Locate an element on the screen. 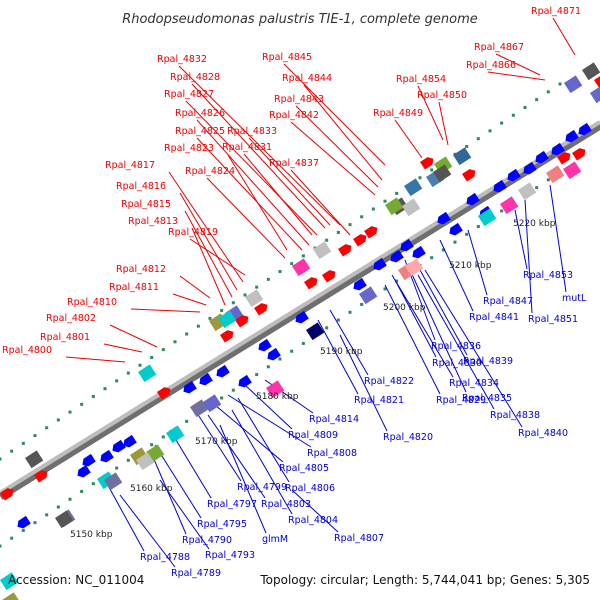 The height and width of the screenshot is (600, 600). kbp-tick-label: 5200 kbp is located at coordinates (404, 308).